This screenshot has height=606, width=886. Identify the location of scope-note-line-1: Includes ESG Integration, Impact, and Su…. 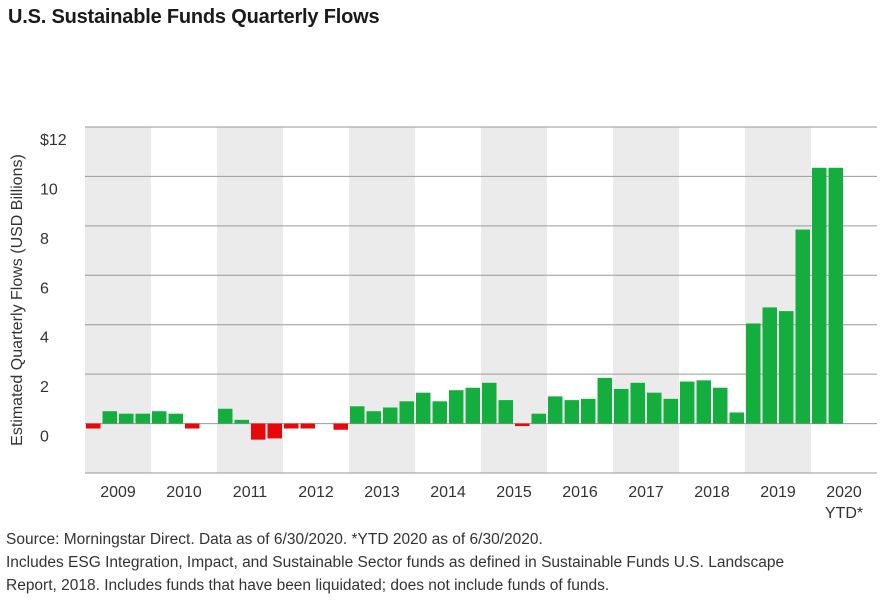
(395, 562).